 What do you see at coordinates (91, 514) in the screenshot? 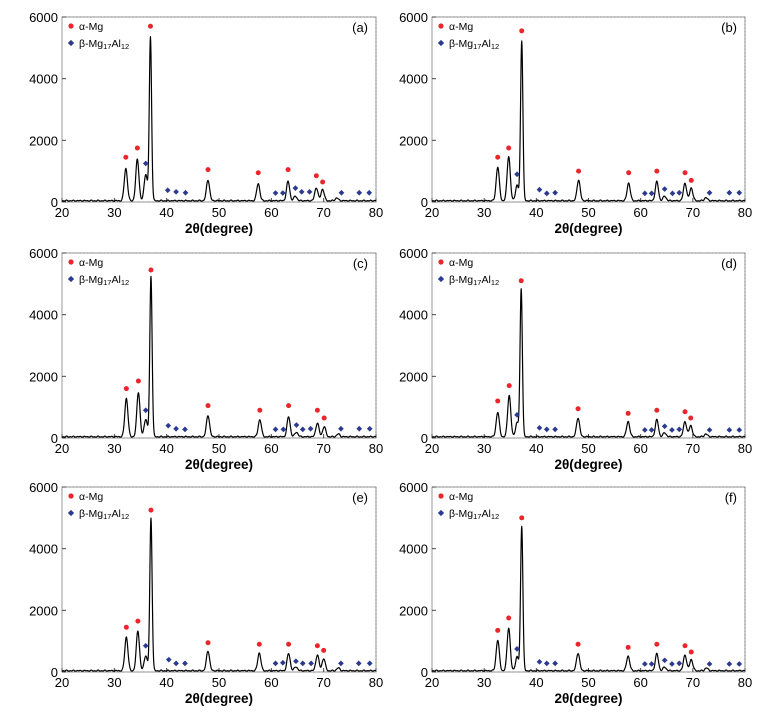
I see `legend-beta-label-part: β-Mg` at bounding box center [91, 514].